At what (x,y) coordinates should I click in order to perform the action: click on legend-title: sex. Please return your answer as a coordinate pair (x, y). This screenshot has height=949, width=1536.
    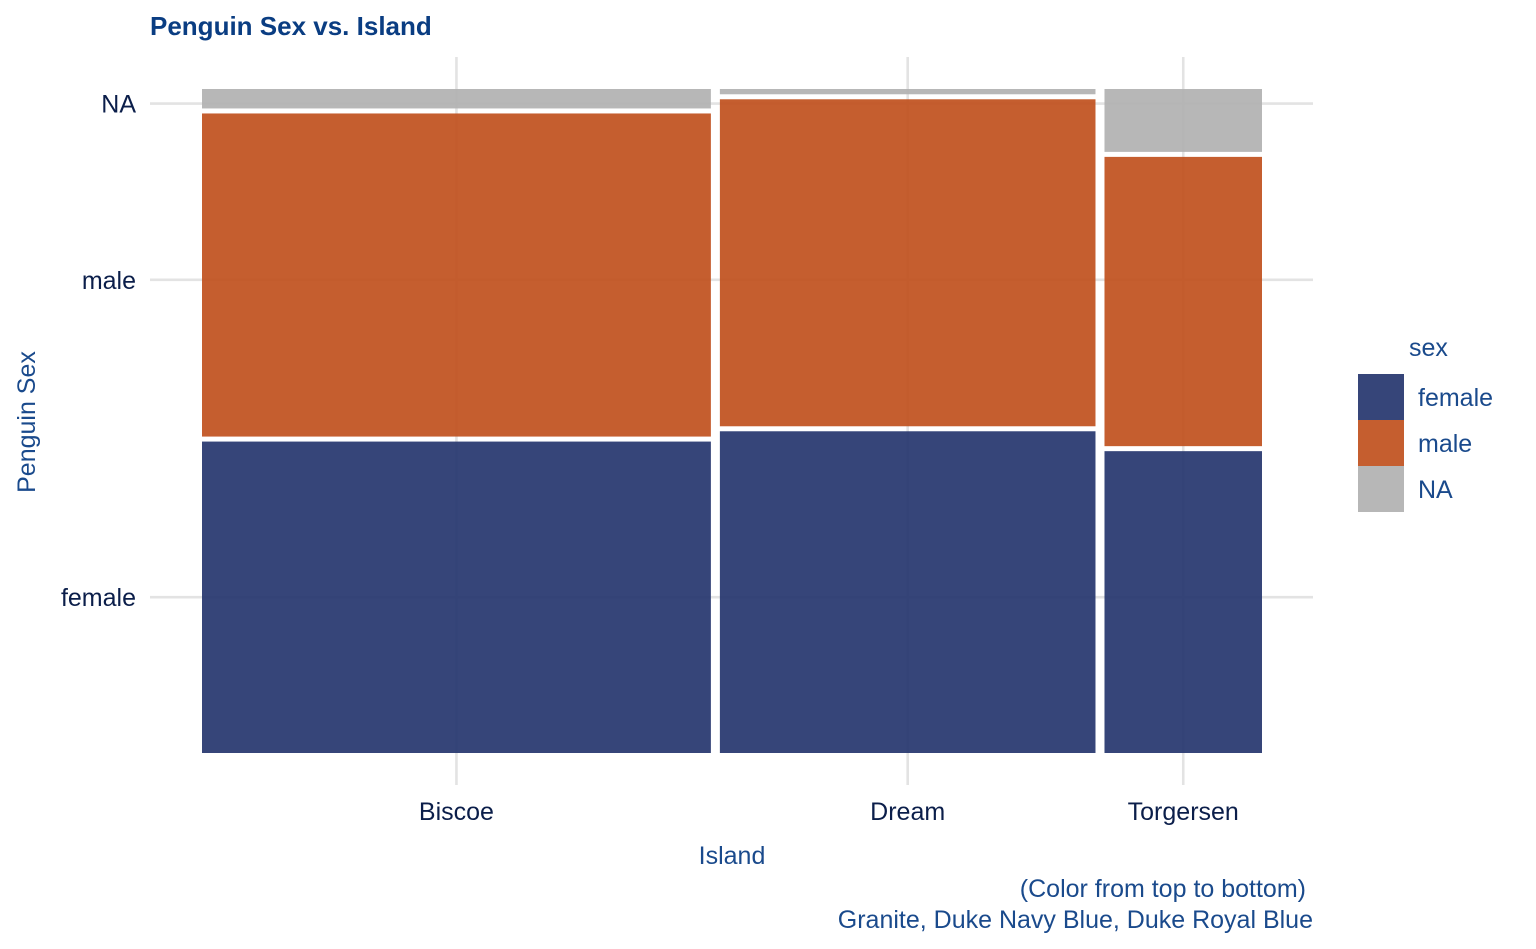
    Looking at the image, I should click on (1428, 348).